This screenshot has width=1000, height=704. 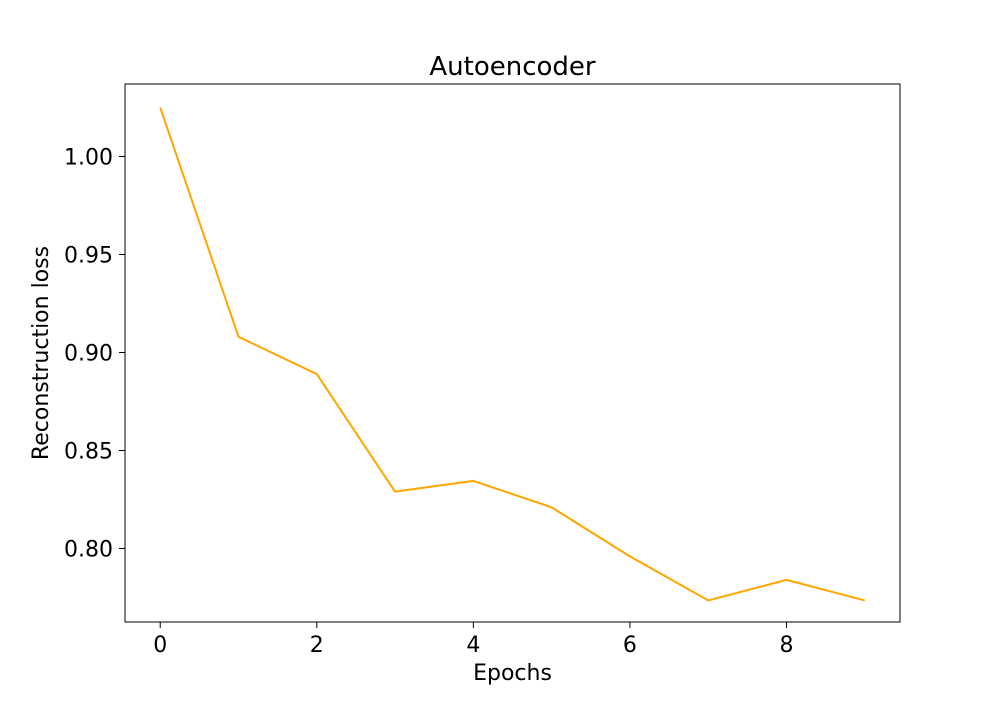 I want to click on x-tick-label: 4, so click(x=473, y=645).